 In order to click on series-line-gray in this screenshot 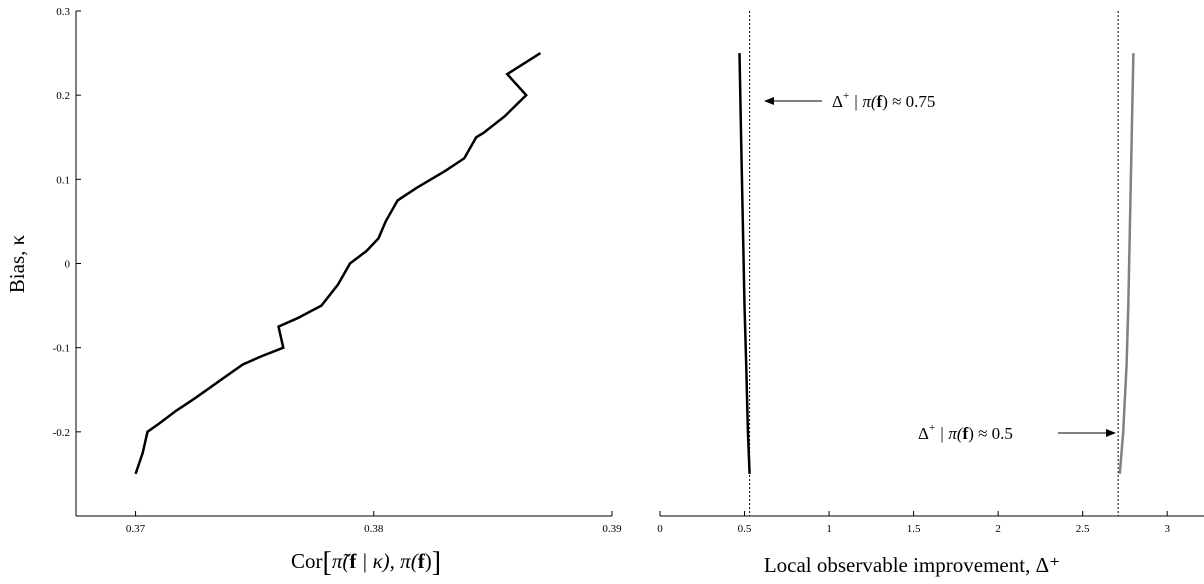, I will do `click(1126, 264)`.